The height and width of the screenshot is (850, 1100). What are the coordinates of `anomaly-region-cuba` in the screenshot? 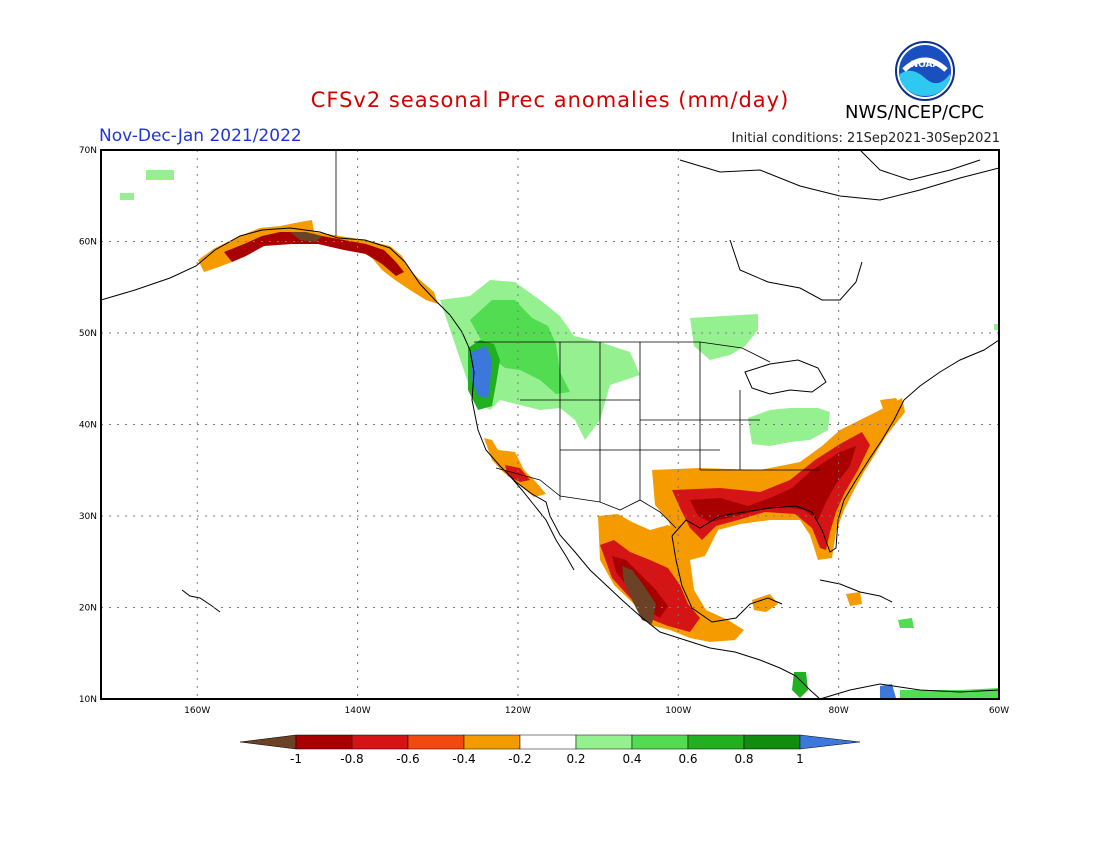 It's located at (854, 599).